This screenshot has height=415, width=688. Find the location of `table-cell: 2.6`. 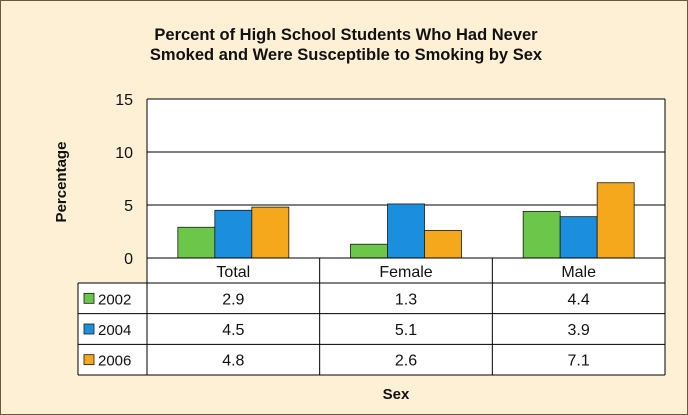

table-cell: 2.6 is located at coordinates (406, 361).